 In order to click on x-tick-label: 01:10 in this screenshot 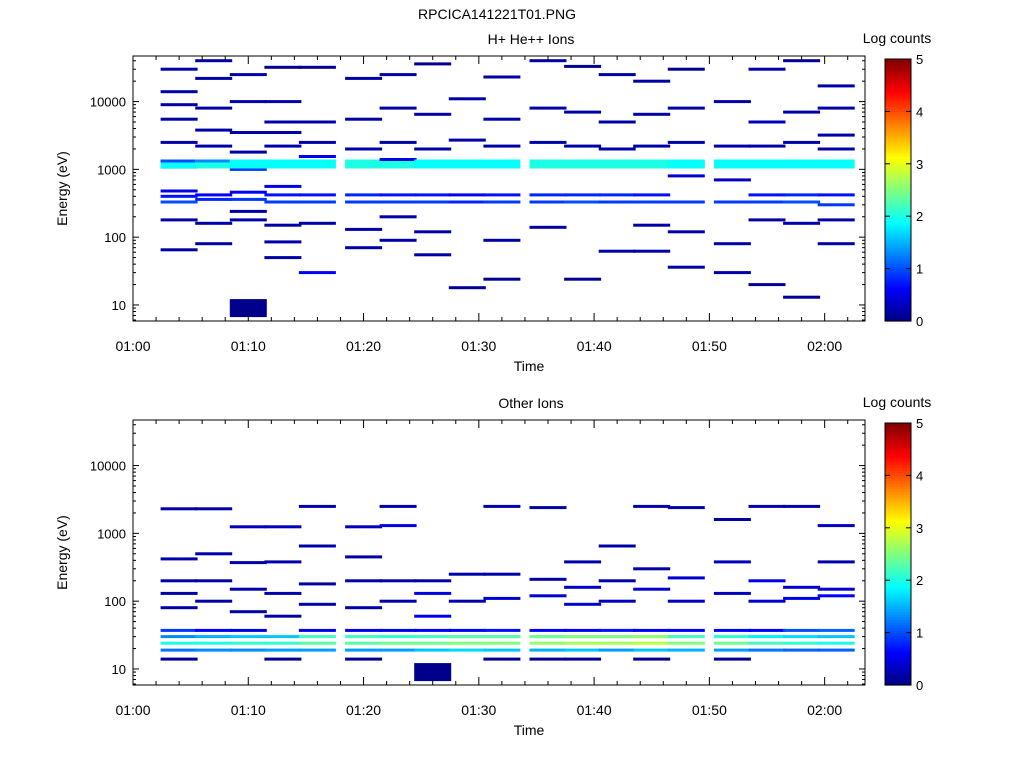, I will do `click(248, 346)`.